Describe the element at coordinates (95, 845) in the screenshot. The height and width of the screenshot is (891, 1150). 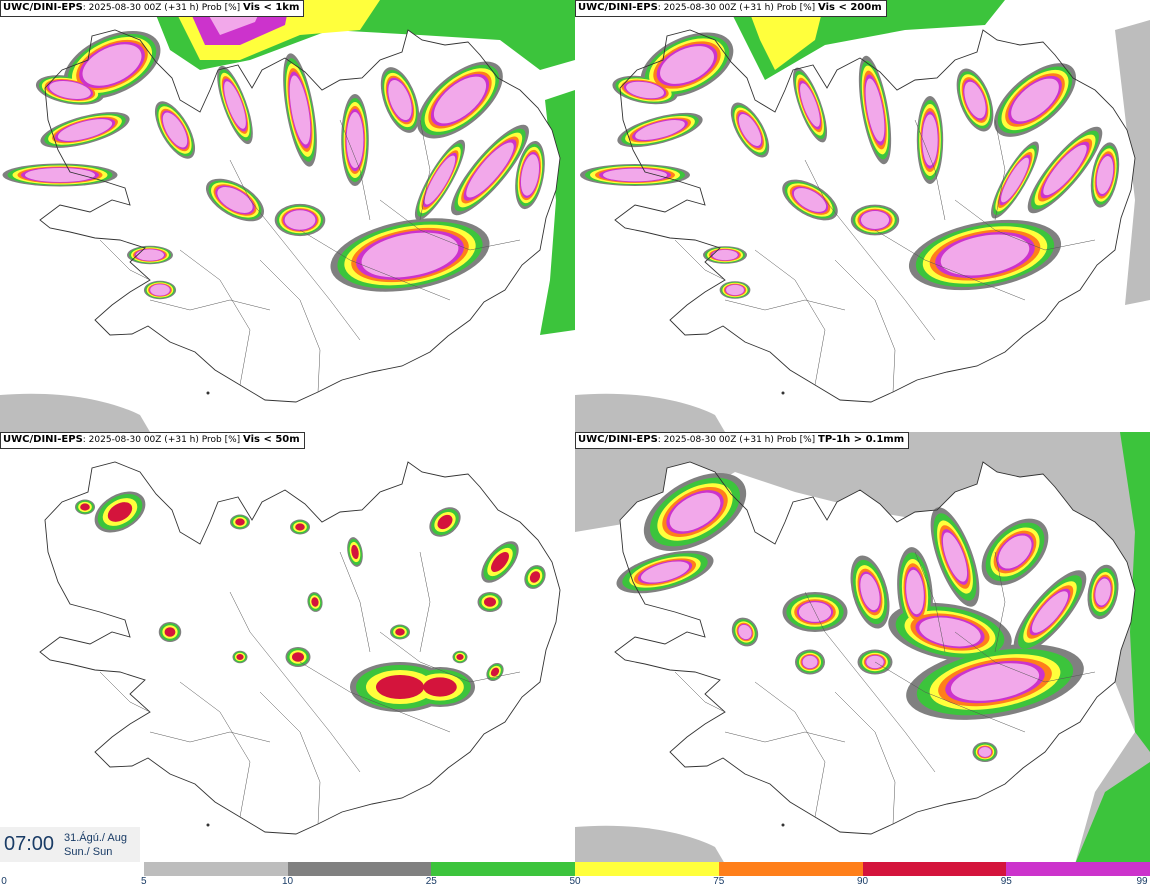
I see `valid-date: 31.Ágú./ Aug Sun./ Sun` at that location.